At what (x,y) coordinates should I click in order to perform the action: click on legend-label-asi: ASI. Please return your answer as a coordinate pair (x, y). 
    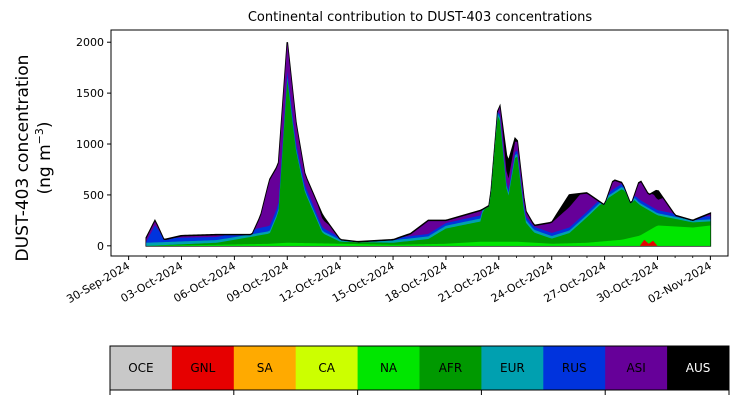
    Looking at the image, I should click on (635, 368).